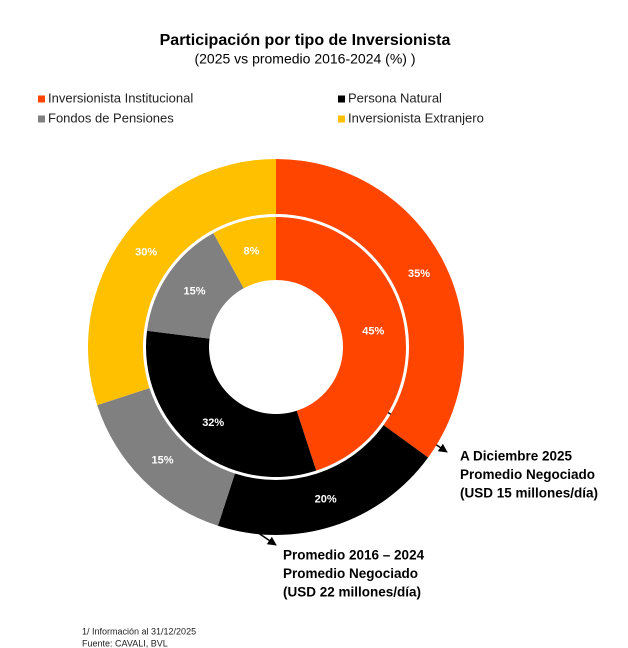 This screenshot has width=628, height=648. Describe the element at coordinates (111, 117) in the screenshot. I see `legend-label: Fondos de Pensiones` at that location.